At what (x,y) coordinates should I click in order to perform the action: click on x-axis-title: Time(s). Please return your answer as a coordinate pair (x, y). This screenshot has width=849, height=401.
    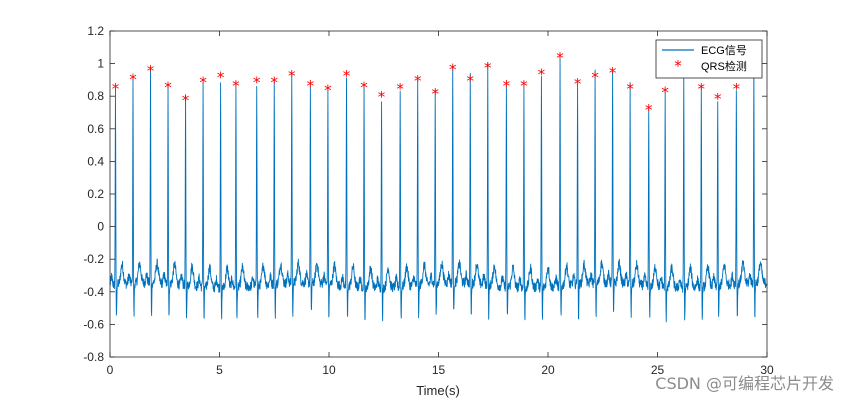
    Looking at the image, I should click on (438, 390).